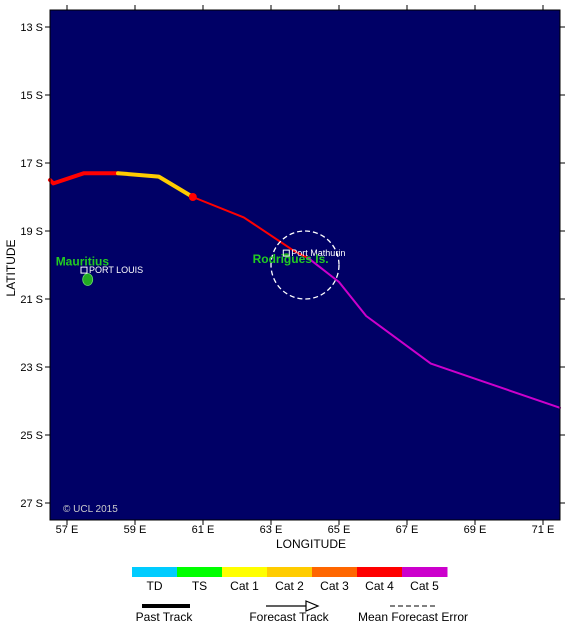 The width and height of the screenshot is (580, 633). What do you see at coordinates (334, 586) in the screenshot?
I see `legend-category-label: Cat 3` at bounding box center [334, 586].